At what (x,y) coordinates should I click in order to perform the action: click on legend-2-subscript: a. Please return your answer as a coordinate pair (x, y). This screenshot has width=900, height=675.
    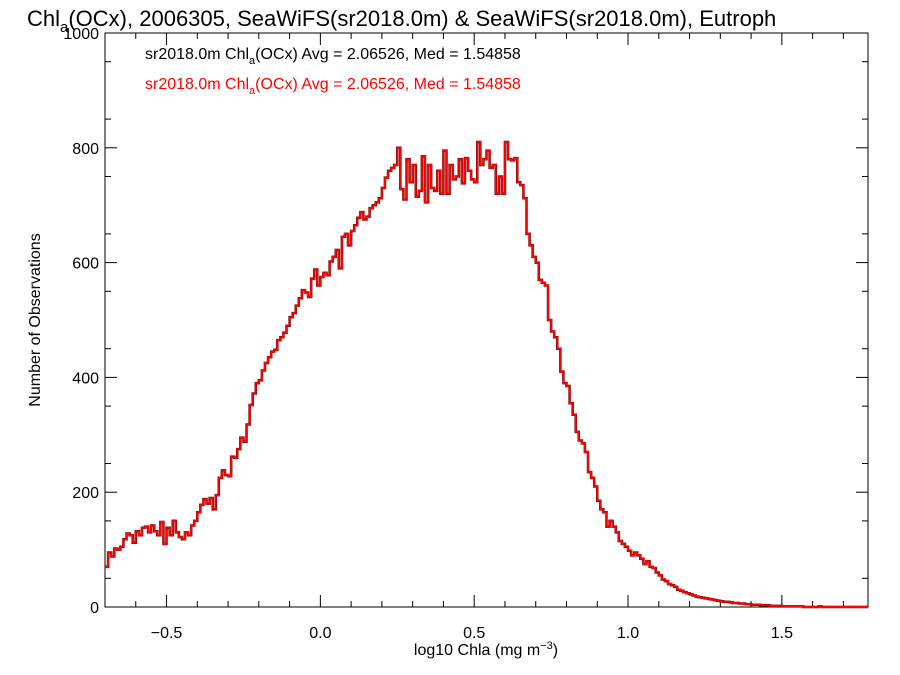
    Looking at the image, I should click on (252, 91).